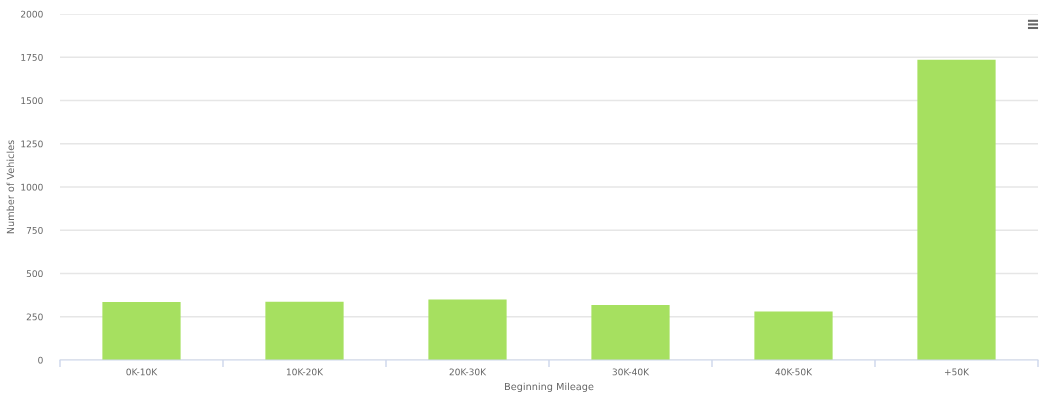 This screenshot has width=1039, height=400. I want to click on y-tick-label: 0, so click(40, 360).